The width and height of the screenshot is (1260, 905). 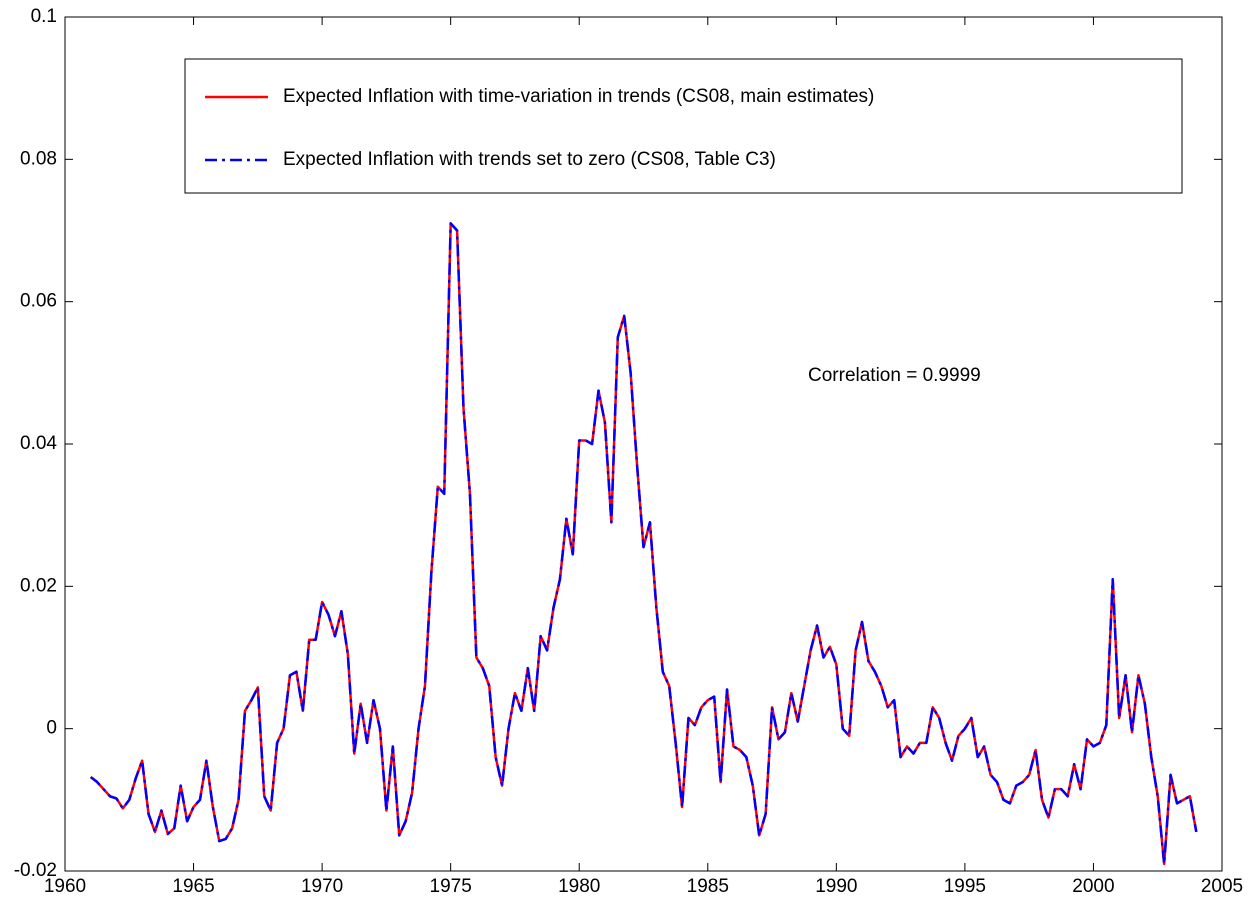 I want to click on y-tick-label: 0, so click(x=51, y=728).